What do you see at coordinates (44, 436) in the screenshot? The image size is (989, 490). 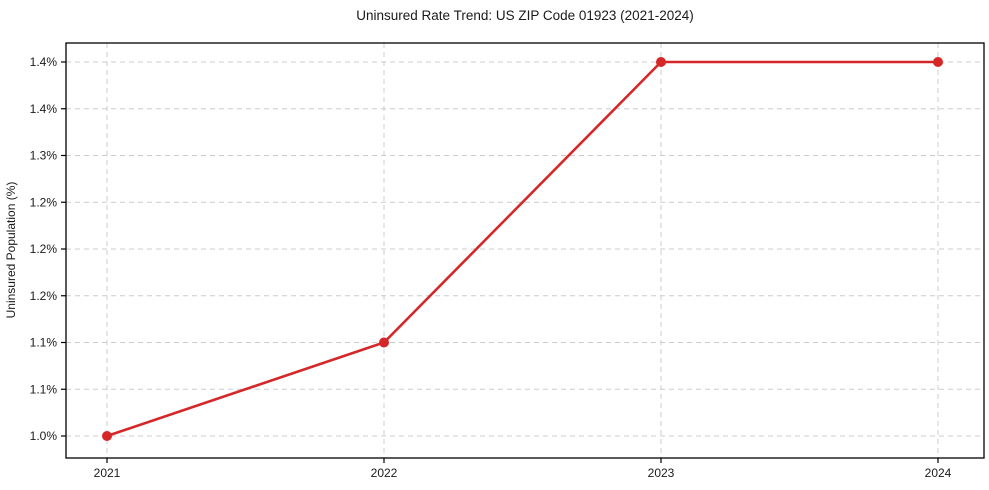 I see `y-tick-label: 1.0%` at bounding box center [44, 436].